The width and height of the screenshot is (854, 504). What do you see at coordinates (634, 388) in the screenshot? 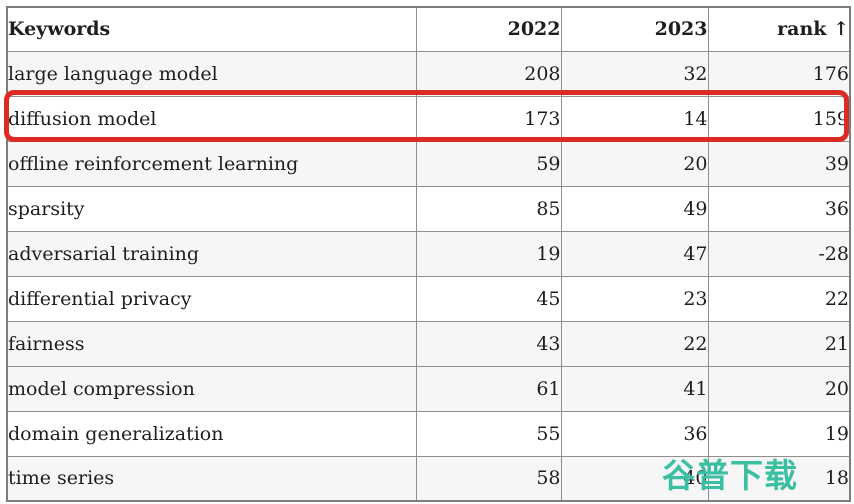
I see `cell-2023: 41` at bounding box center [634, 388].